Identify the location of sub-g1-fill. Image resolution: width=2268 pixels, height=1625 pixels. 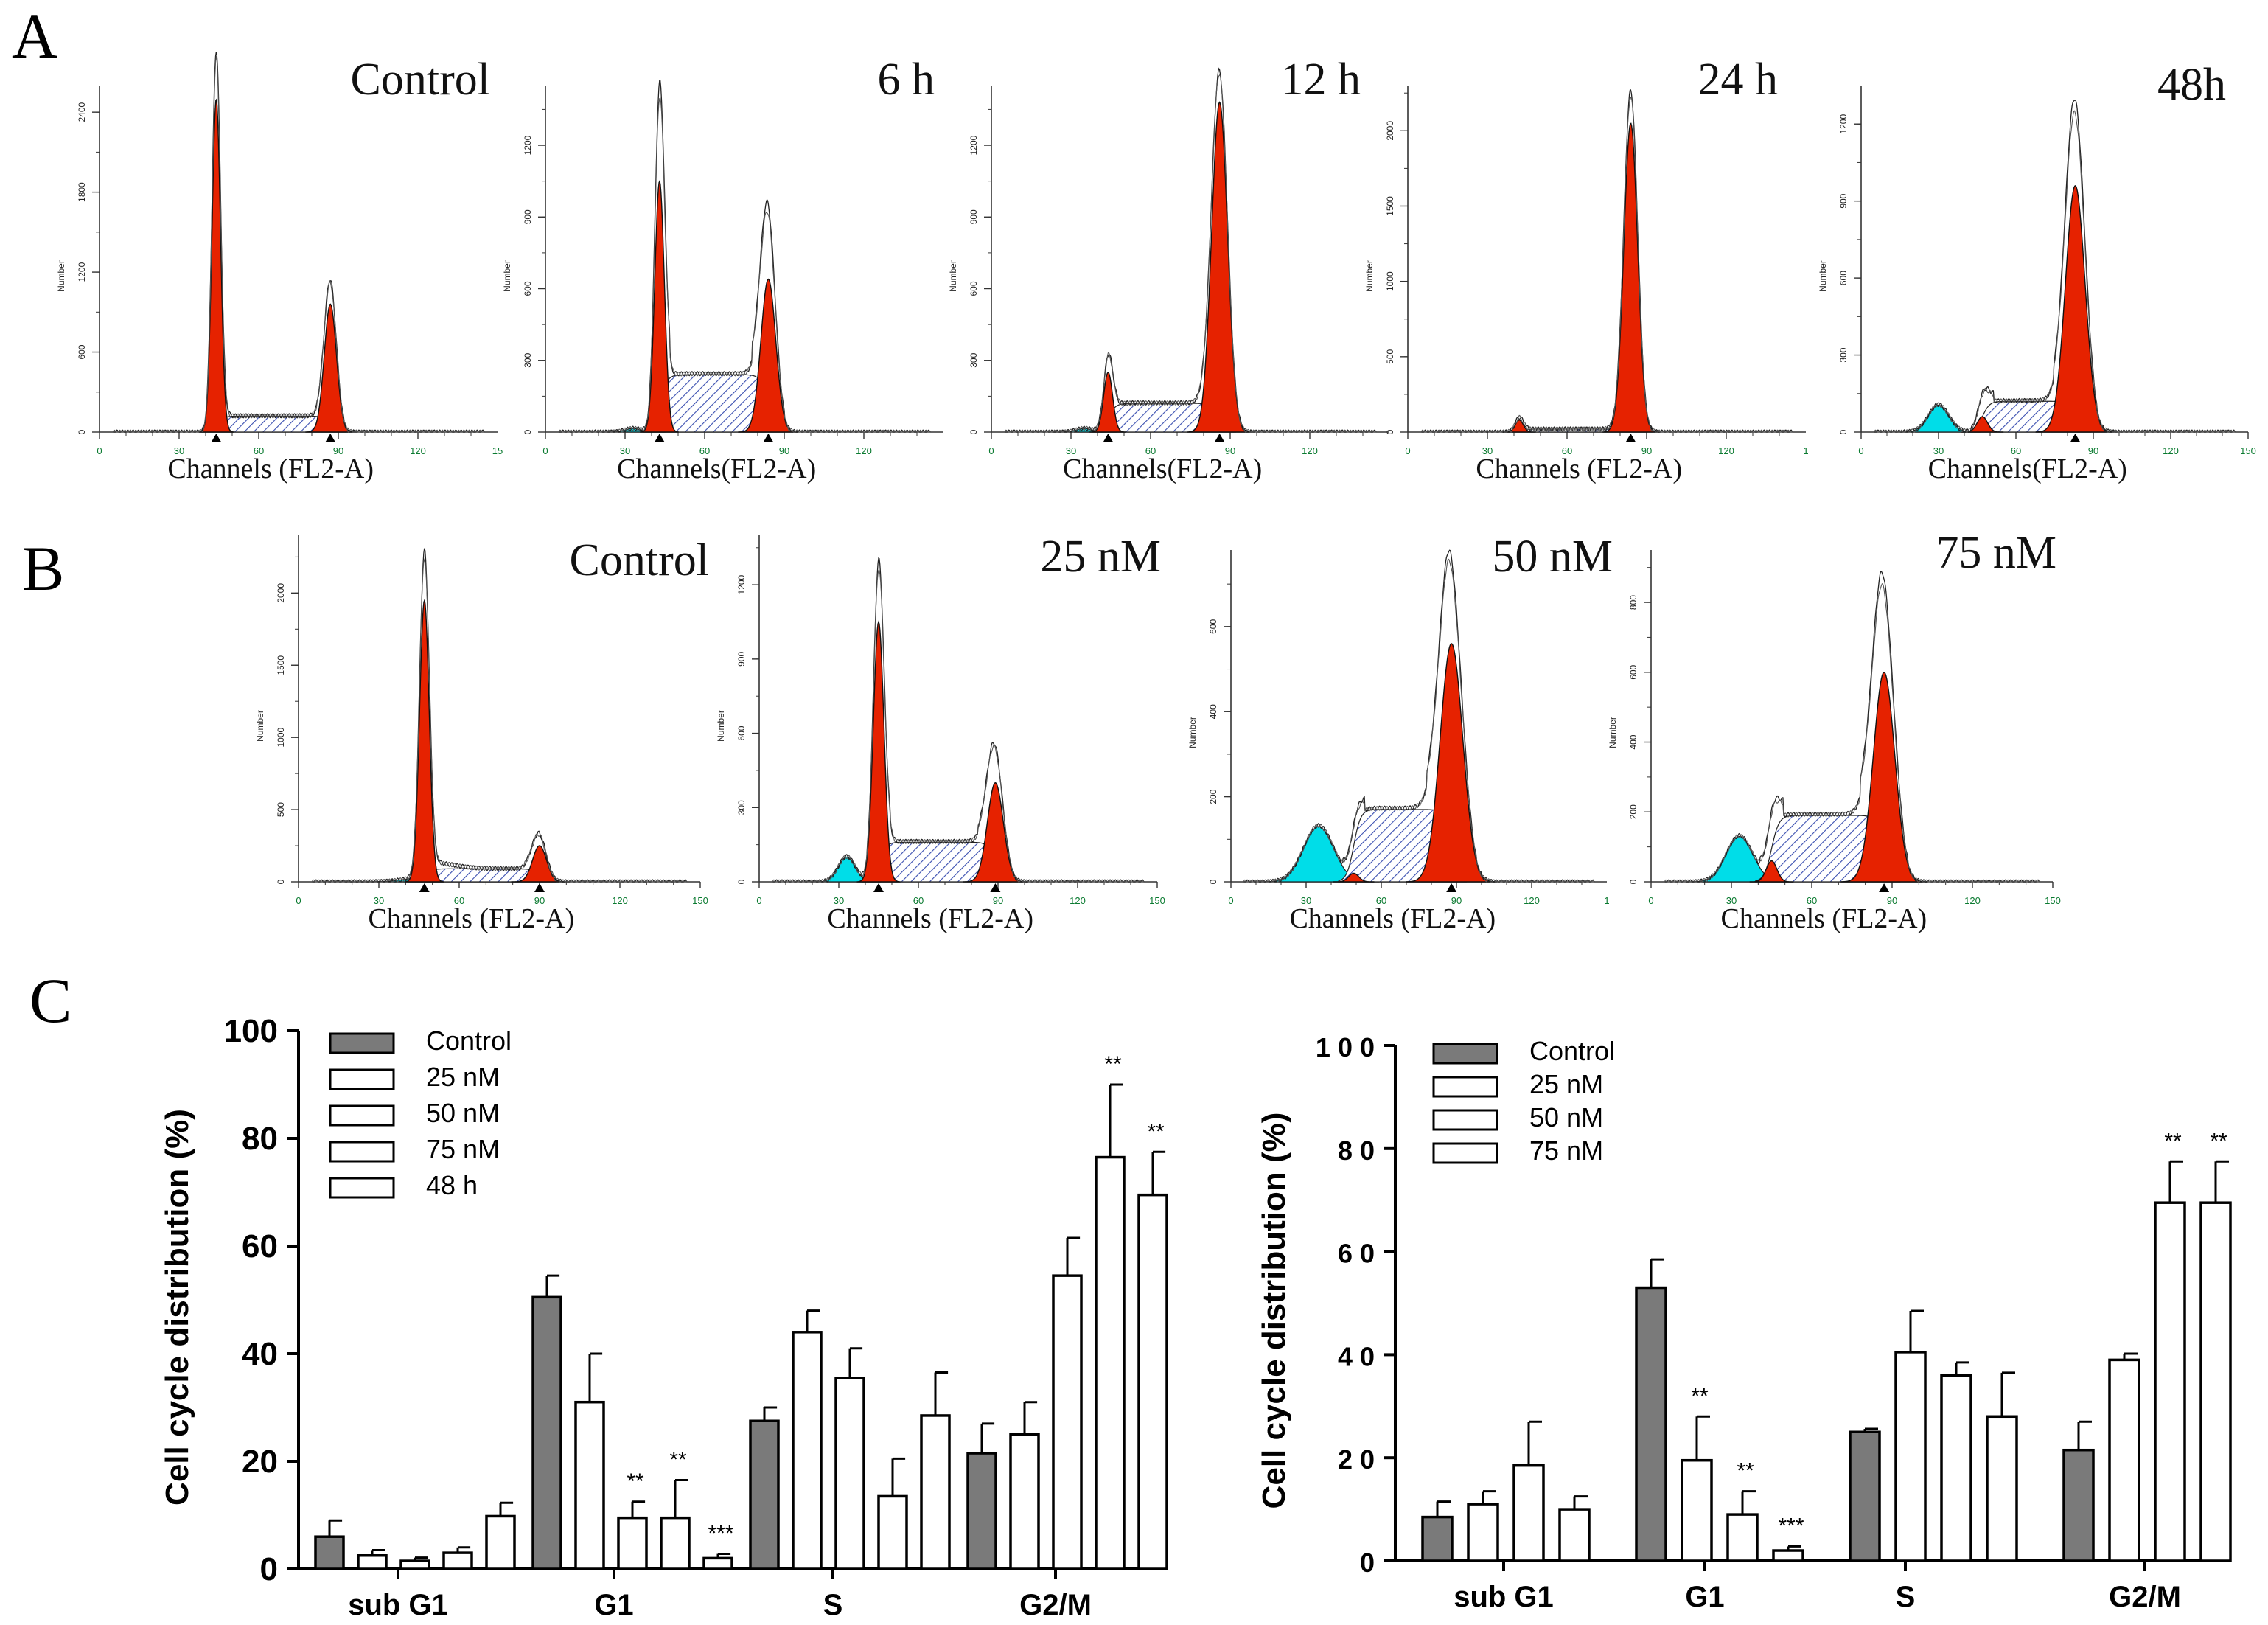
(1939, 418).